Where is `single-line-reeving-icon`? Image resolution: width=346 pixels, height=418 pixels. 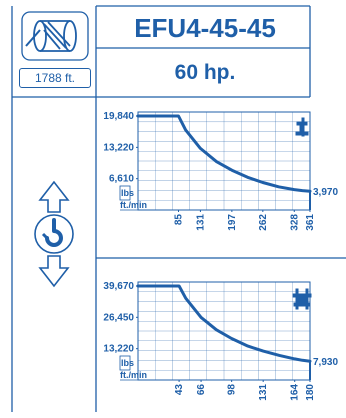
single-line-reeving-icon is located at coordinates (302, 127).